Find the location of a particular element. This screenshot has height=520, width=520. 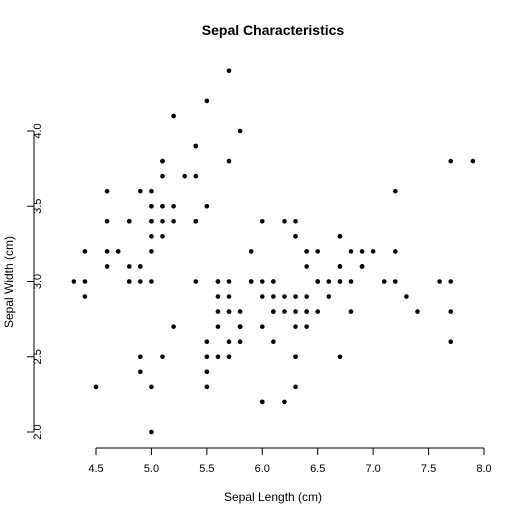

y-tick-label: 2.0 is located at coordinates (38, 431).